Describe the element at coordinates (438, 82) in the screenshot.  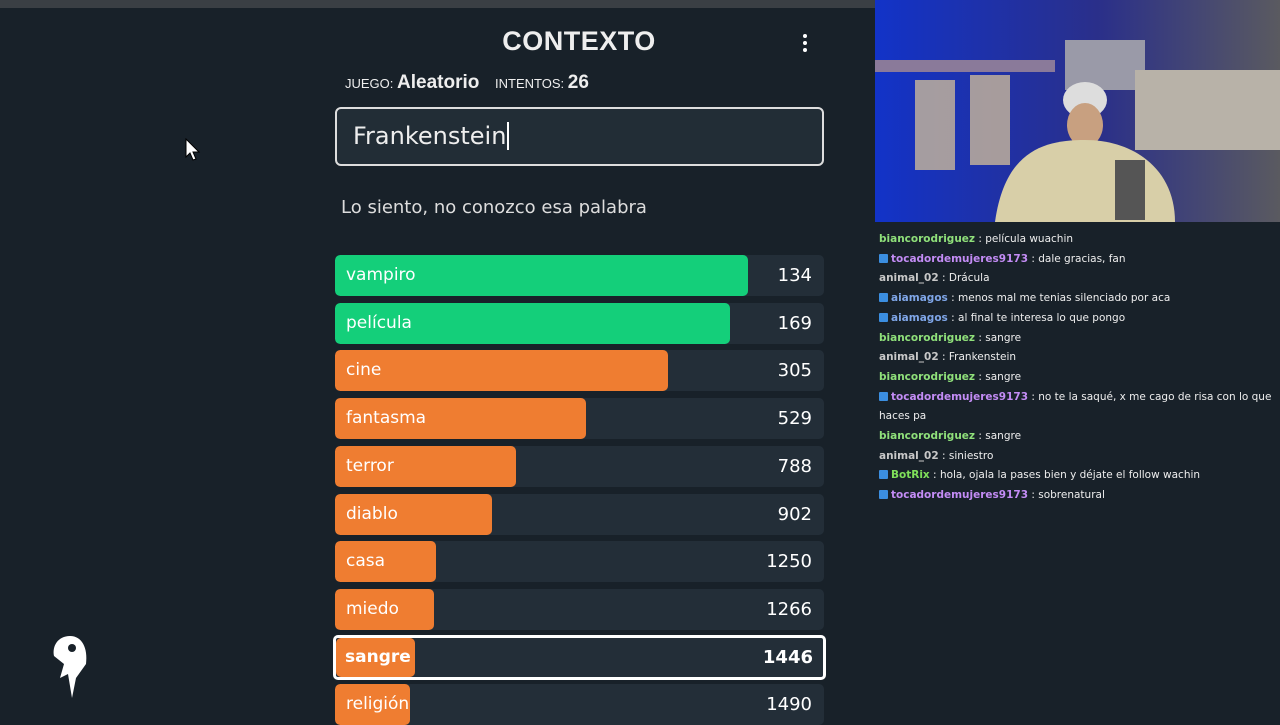
I see `game-value: Aleatorio` at that location.